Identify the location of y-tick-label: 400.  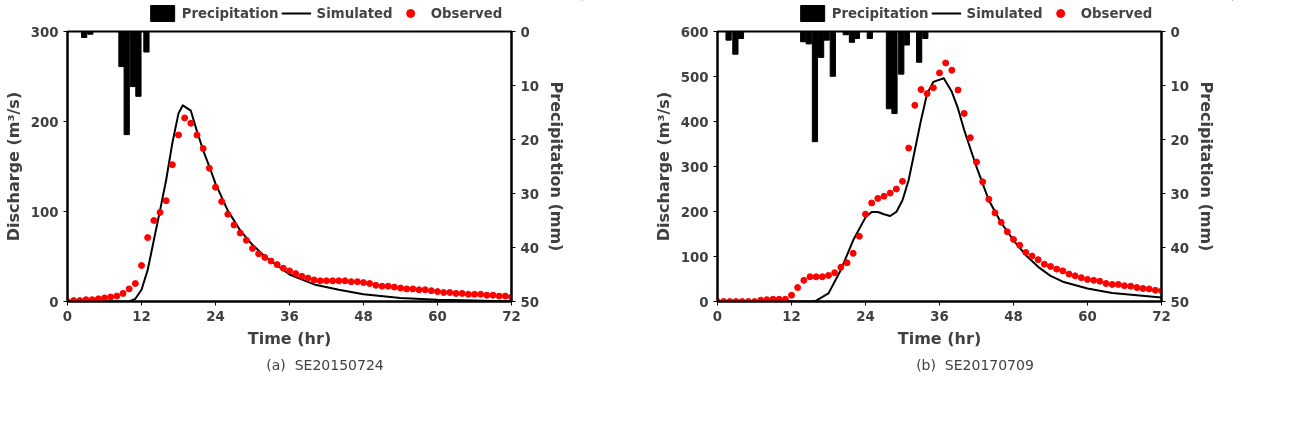
(694, 122).